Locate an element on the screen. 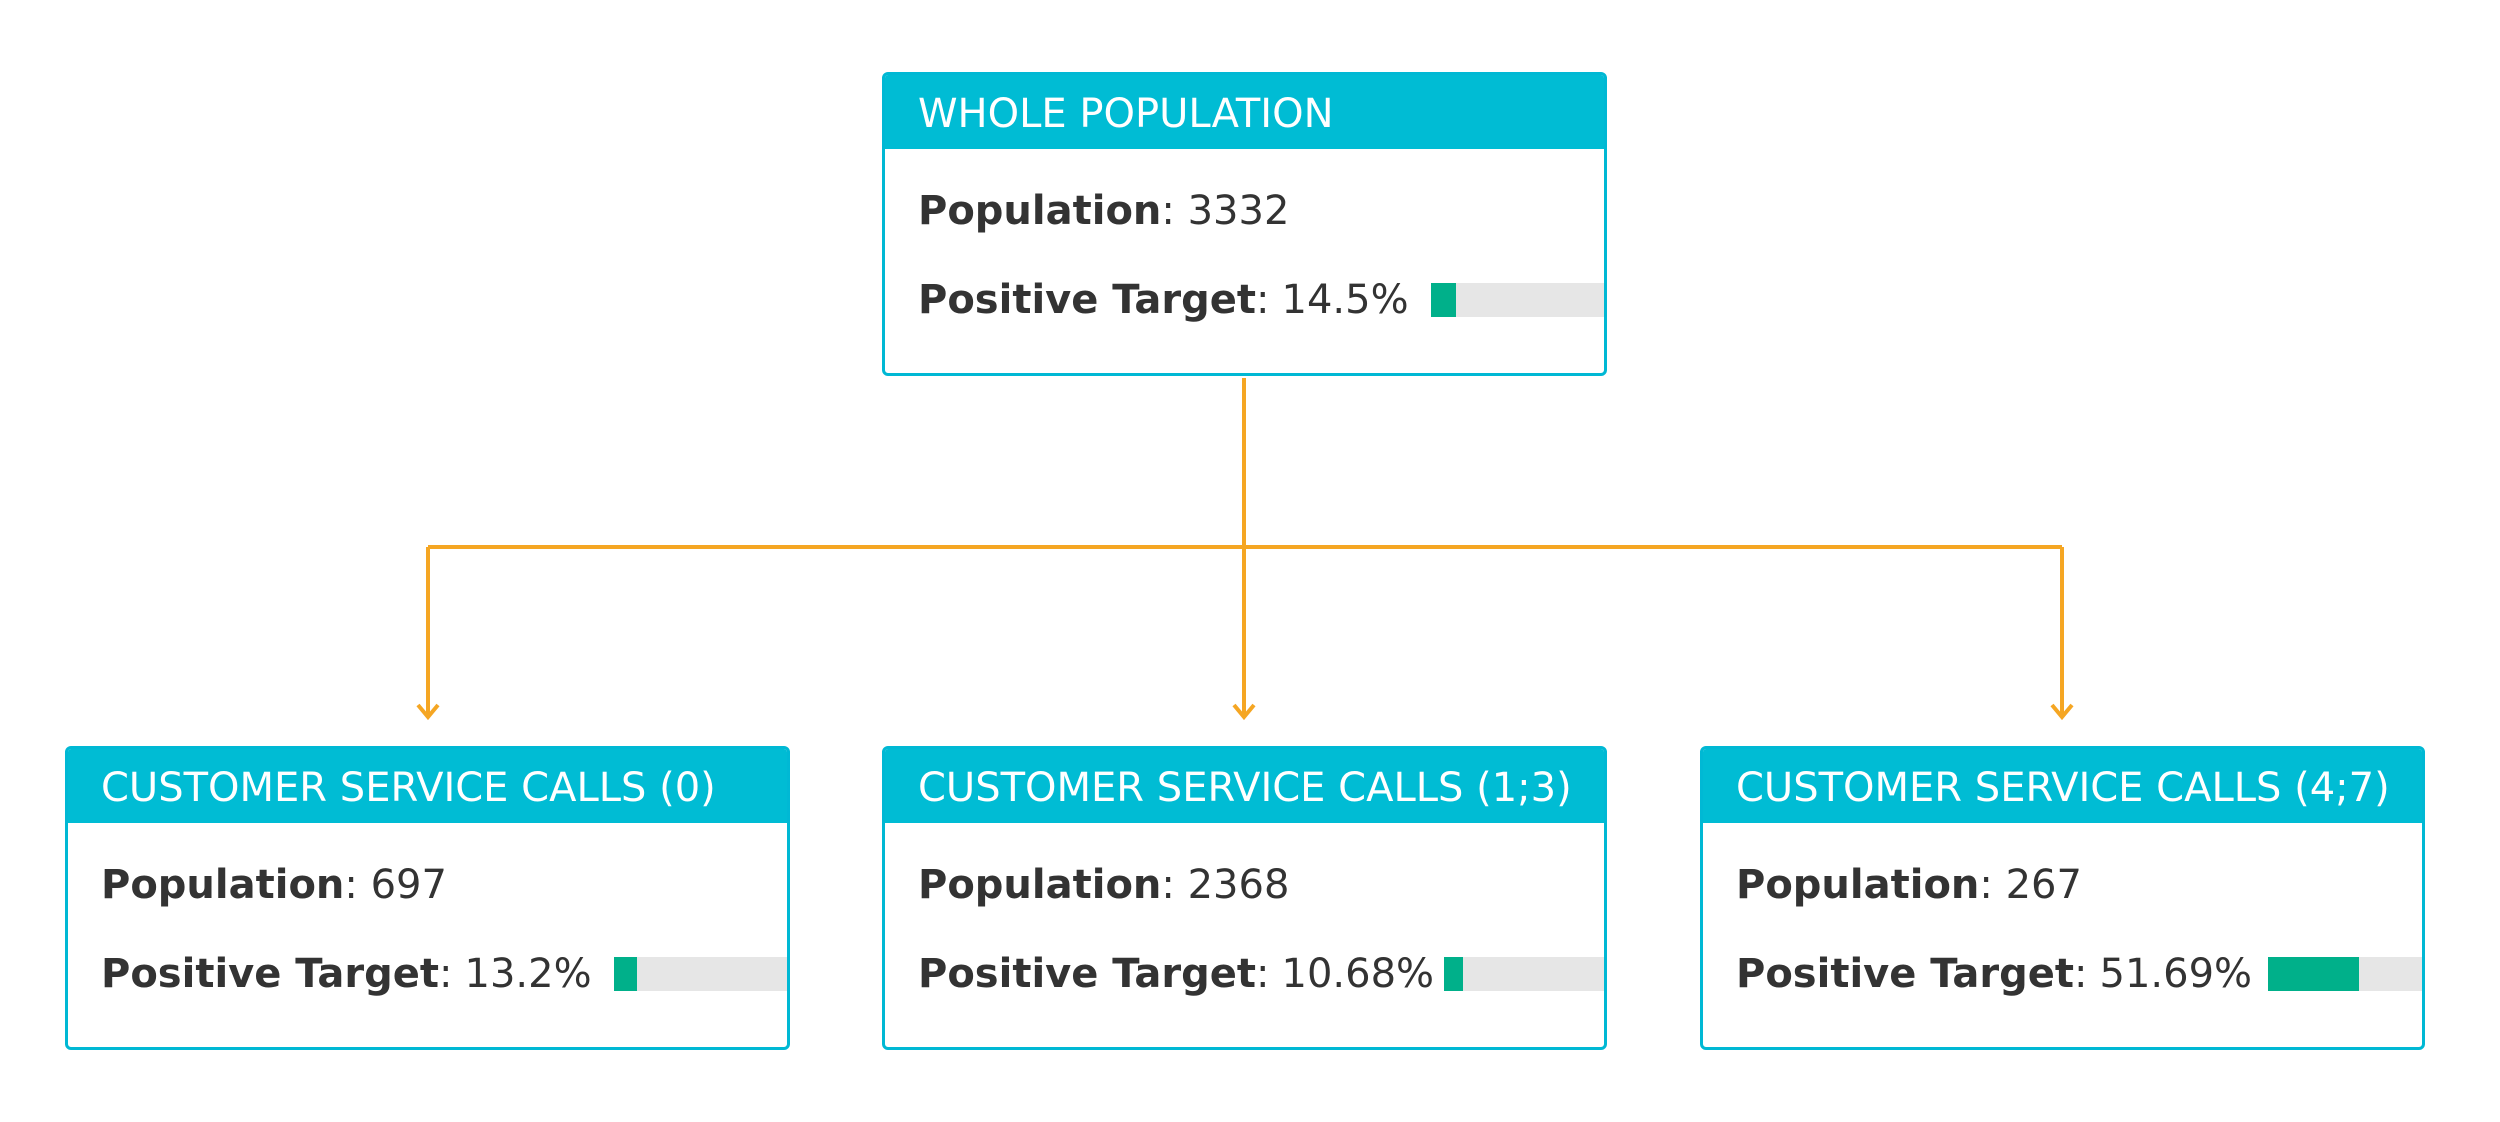 The image size is (2500, 1122). population-row: Population: 697 is located at coordinates (274, 885).